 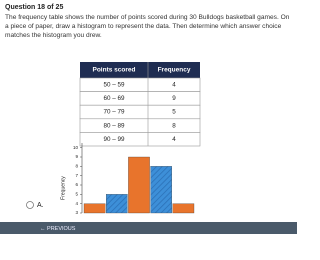 I want to click on table-cell: 70 – 79, so click(x=114, y=112).